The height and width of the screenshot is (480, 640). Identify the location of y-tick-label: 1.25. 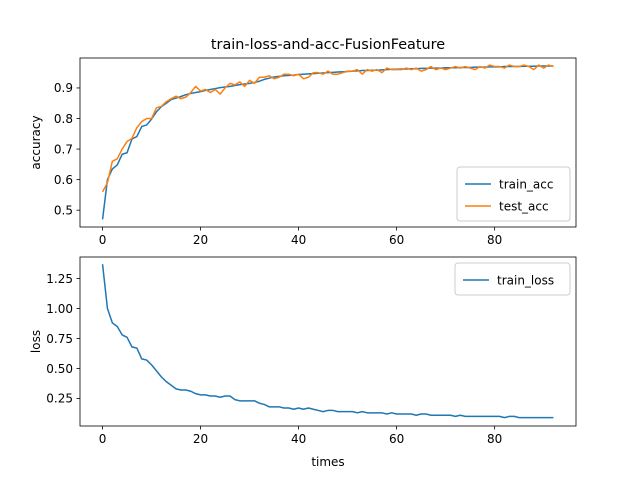
(59, 279).